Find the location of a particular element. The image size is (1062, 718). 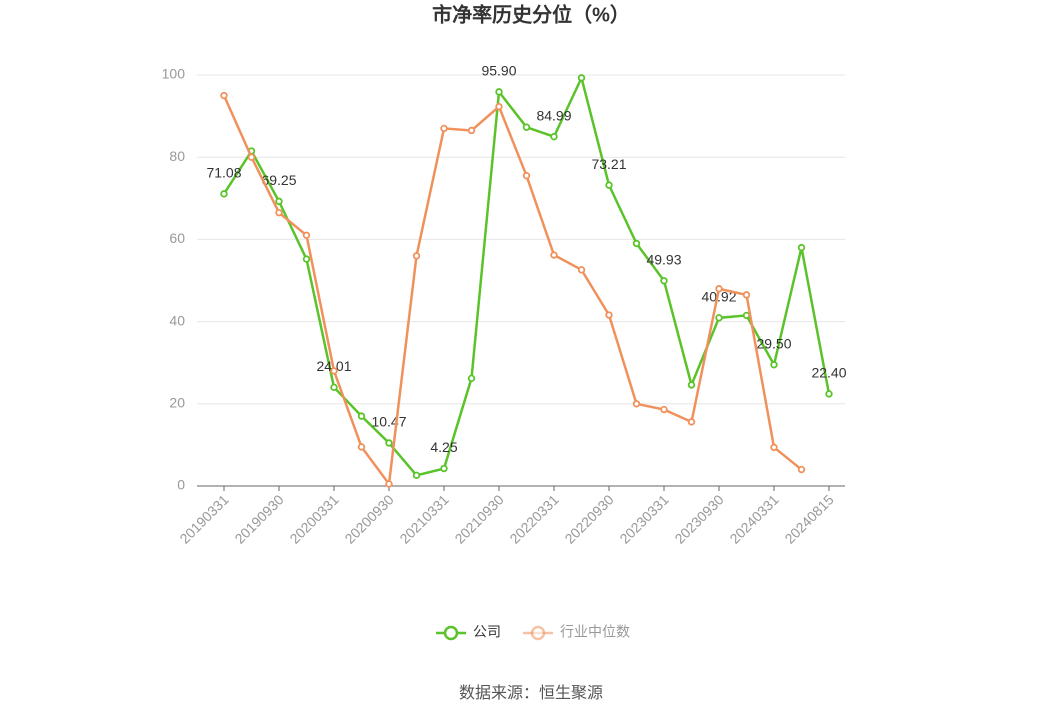

data-label: 84.99 is located at coordinates (553, 115).